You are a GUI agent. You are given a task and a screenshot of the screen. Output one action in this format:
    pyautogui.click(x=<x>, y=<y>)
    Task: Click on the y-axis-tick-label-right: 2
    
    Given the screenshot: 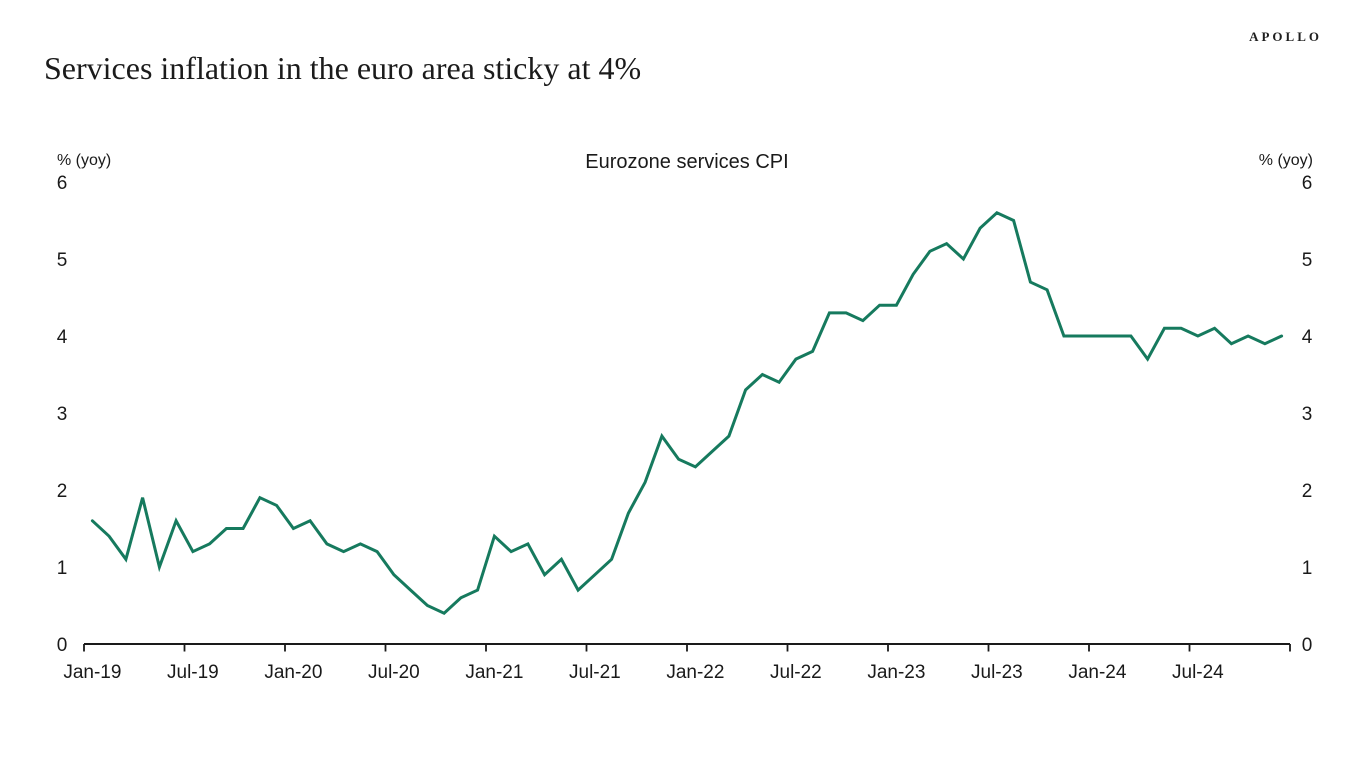 What is the action you would take?
    pyautogui.click(x=1307, y=491)
    